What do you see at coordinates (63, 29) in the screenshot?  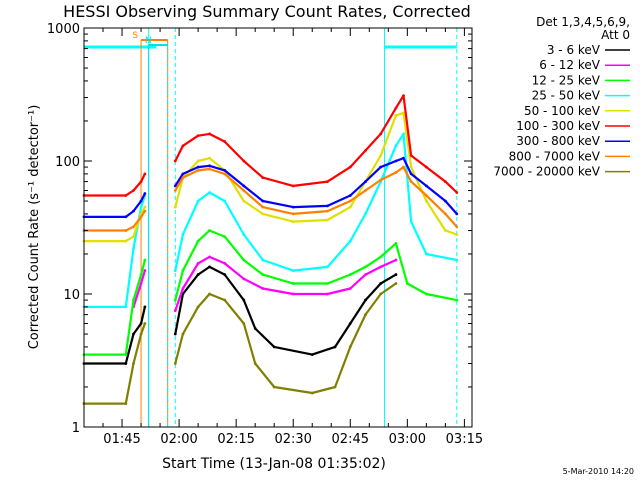 I see `y-tick-label-3: 1000` at bounding box center [63, 29].